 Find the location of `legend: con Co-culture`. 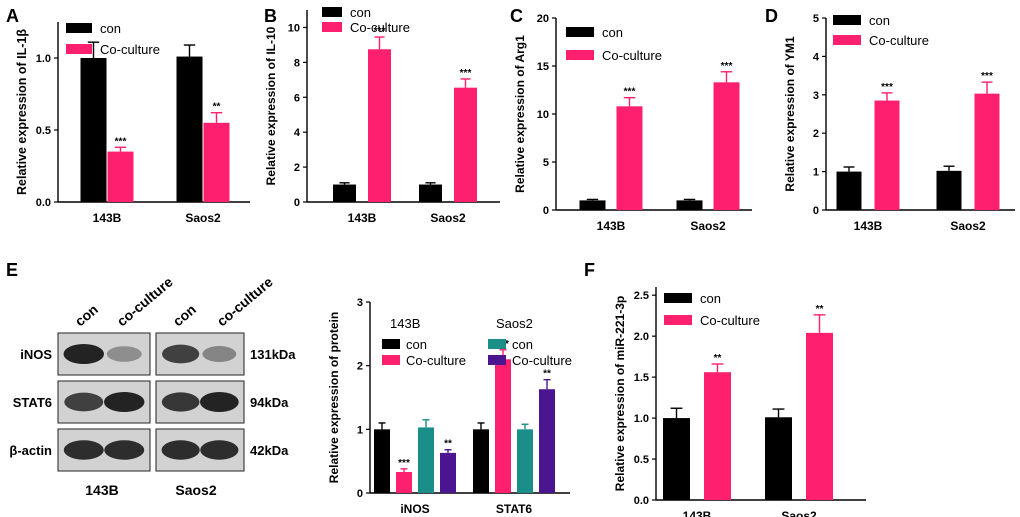

legend: con Co-culture is located at coordinates (113, 39).